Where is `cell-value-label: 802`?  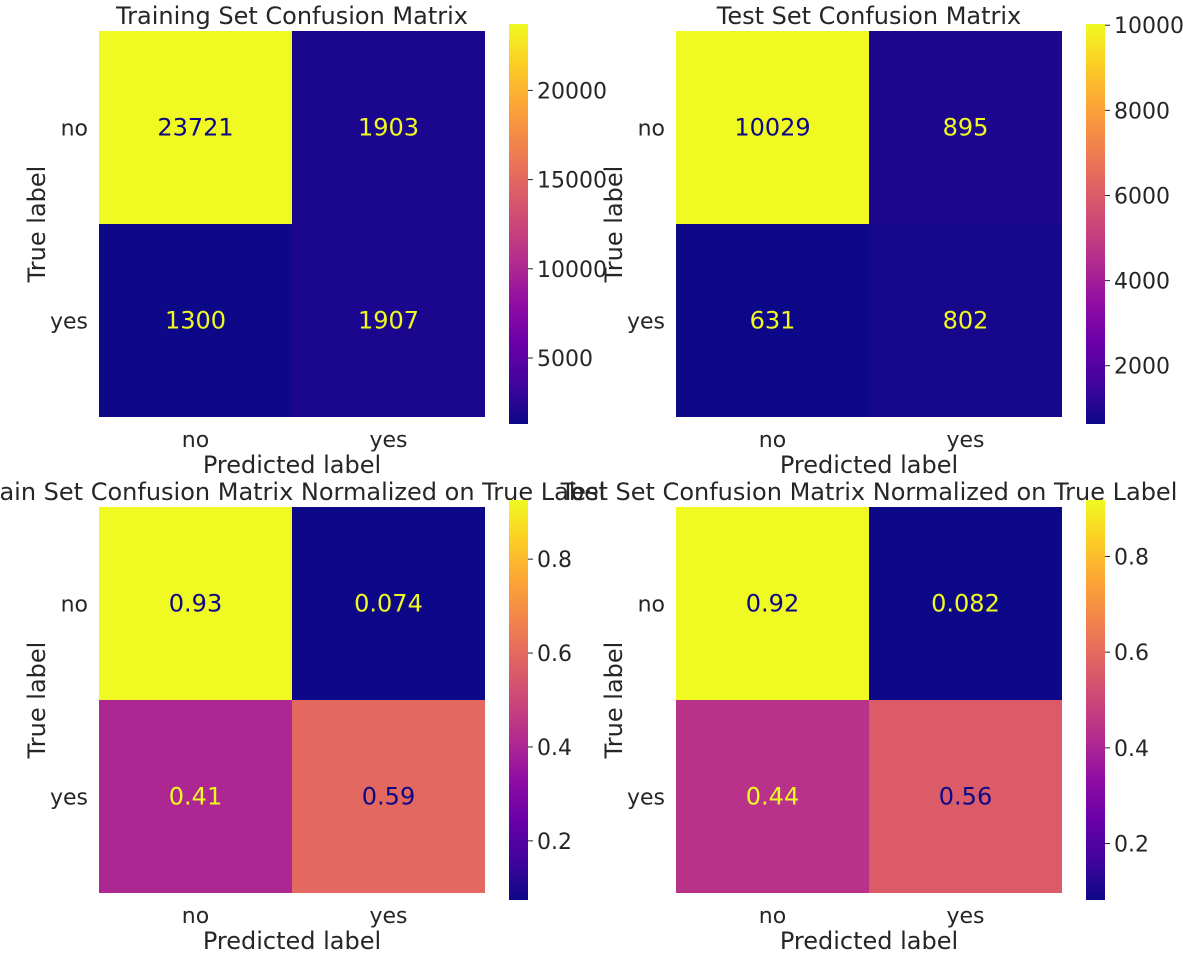
cell-value-label: 802 is located at coordinates (966, 321).